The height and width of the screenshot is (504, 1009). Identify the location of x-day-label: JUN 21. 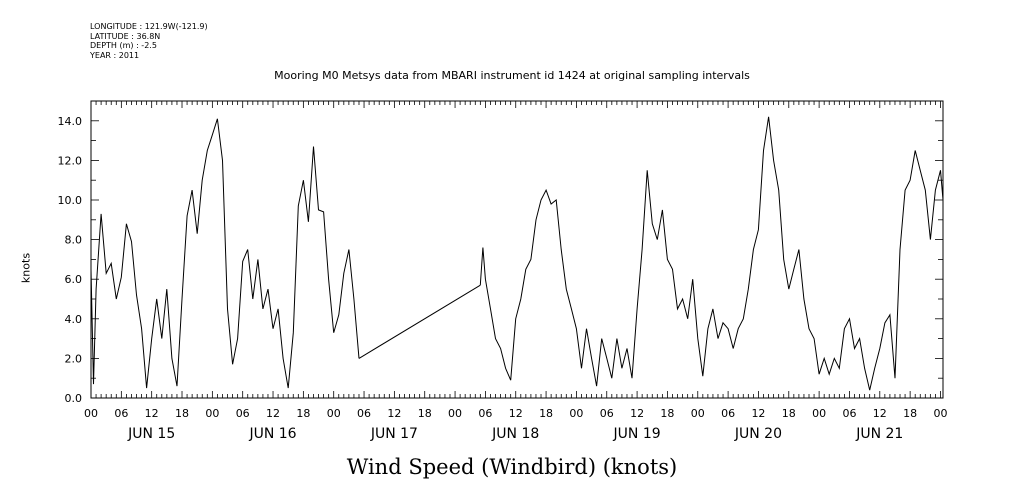
(879, 434).